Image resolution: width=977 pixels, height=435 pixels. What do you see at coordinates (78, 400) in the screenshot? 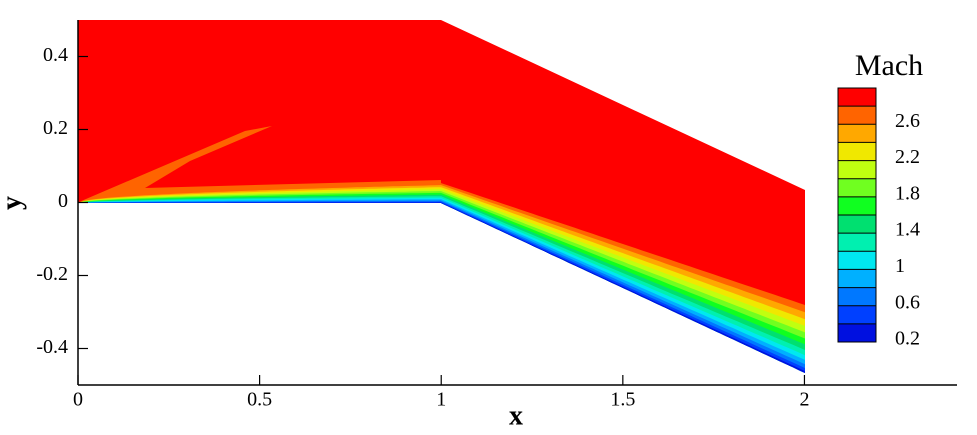
I see `x-tick-label: 0` at bounding box center [78, 400].